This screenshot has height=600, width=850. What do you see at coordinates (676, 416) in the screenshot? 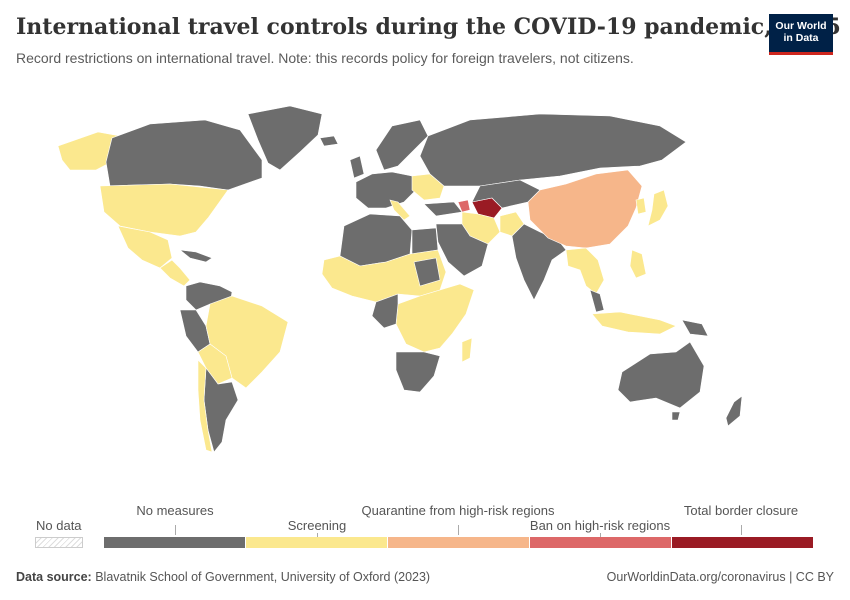
I see `region-tasmania` at bounding box center [676, 416].